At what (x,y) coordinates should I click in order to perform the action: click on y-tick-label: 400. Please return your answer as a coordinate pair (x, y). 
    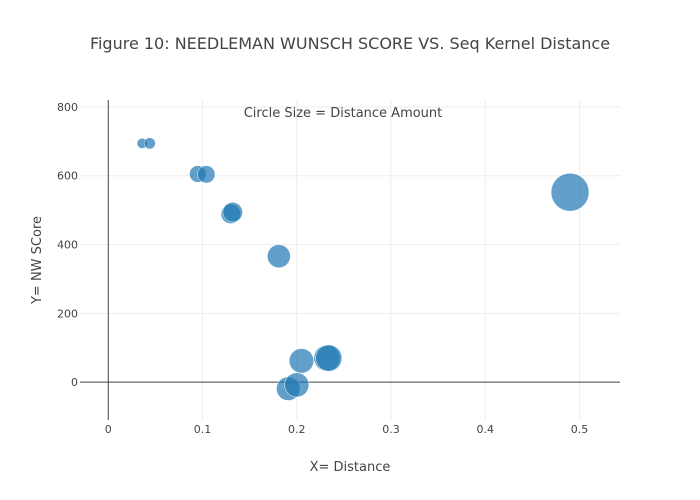
    Looking at the image, I should click on (67, 245).